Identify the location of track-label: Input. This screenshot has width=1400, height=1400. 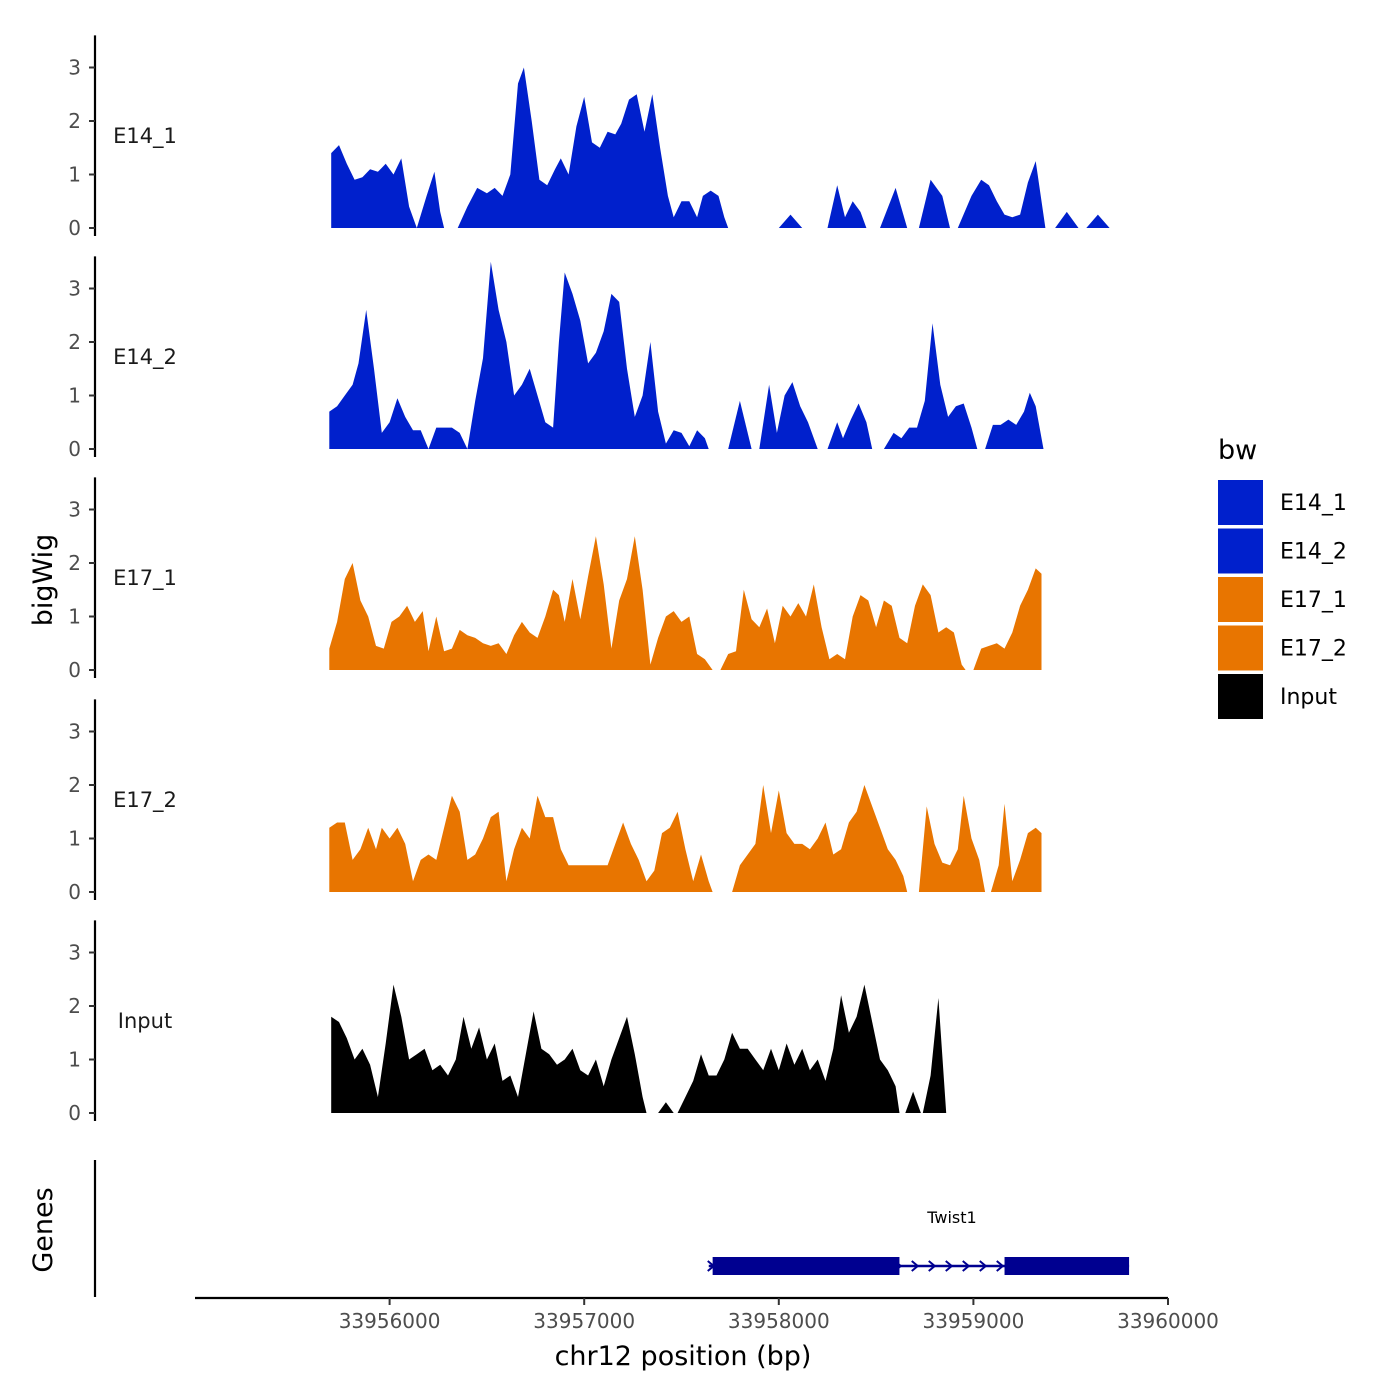
(145, 1021).